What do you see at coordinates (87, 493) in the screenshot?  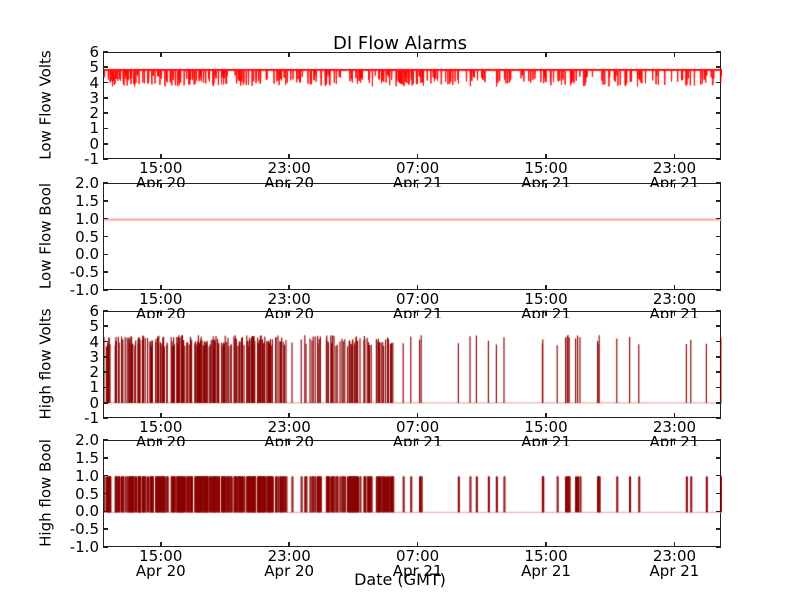 I see `y-tick-label: 0.5` at bounding box center [87, 493].